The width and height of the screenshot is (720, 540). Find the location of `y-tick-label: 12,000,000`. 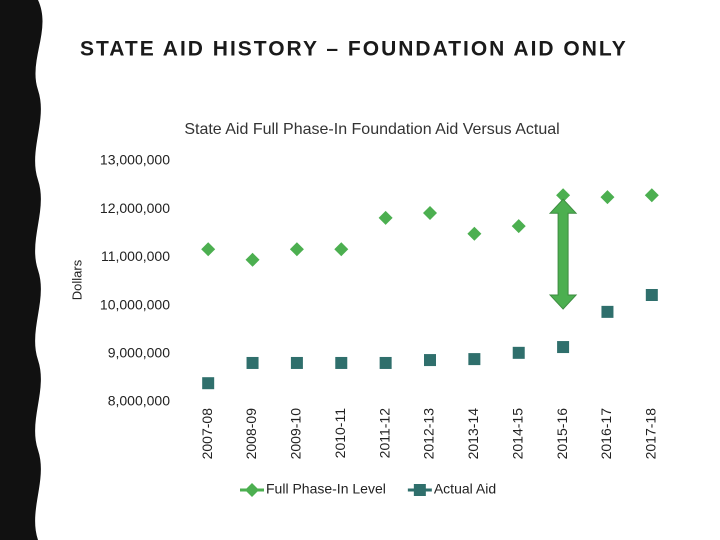

y-tick-label: 12,000,000 is located at coordinates (135, 208).